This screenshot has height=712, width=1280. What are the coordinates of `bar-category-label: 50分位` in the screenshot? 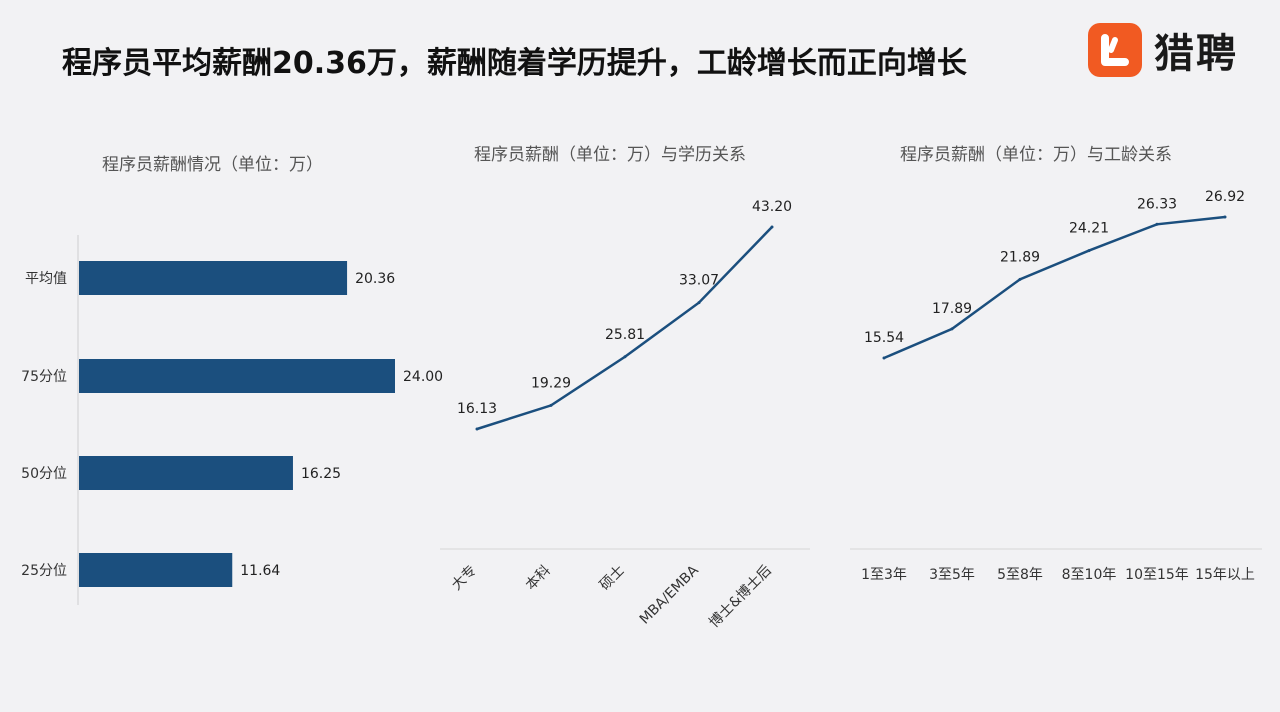 It's located at (44, 474).